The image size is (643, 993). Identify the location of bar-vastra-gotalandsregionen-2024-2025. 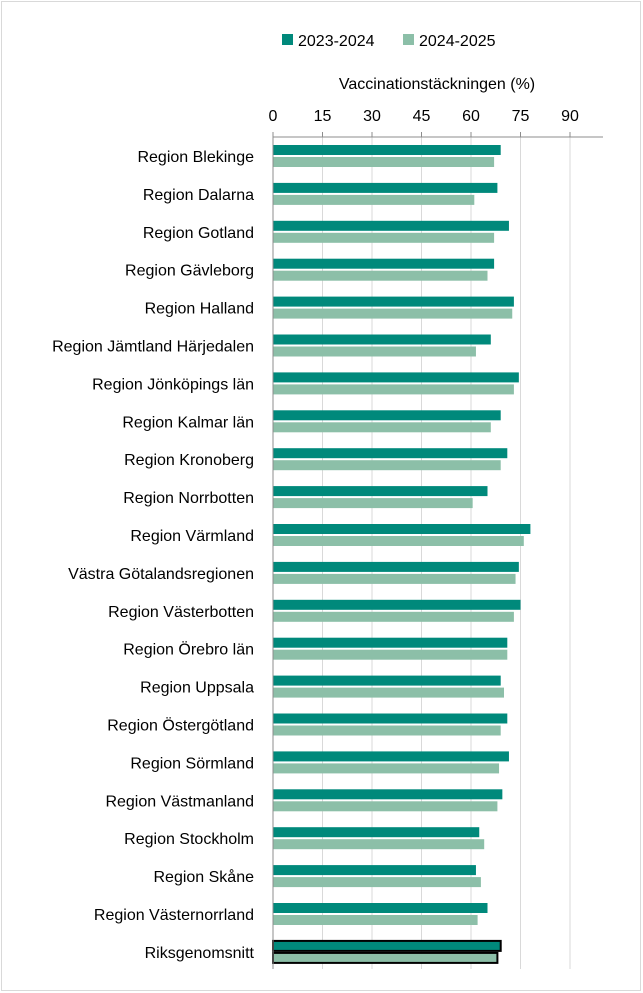
(394, 578).